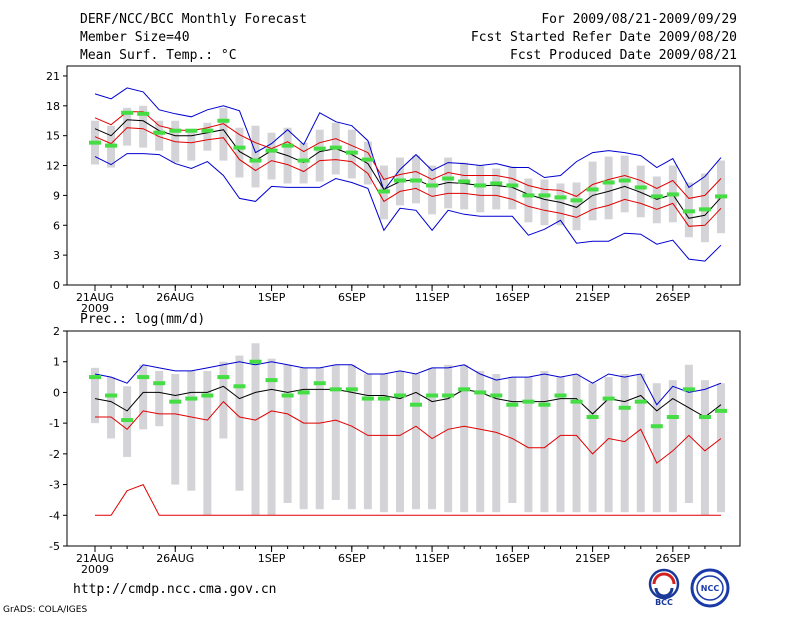  What do you see at coordinates (673, 558) in the screenshot?
I see `x-tick-label: 26SEP` at bounding box center [673, 558].